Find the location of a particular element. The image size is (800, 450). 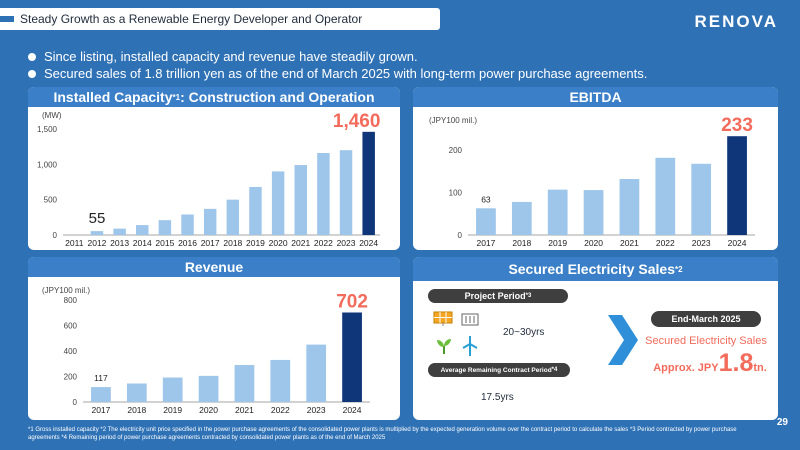

revenue-xtick-label: 2022 is located at coordinates (280, 410).